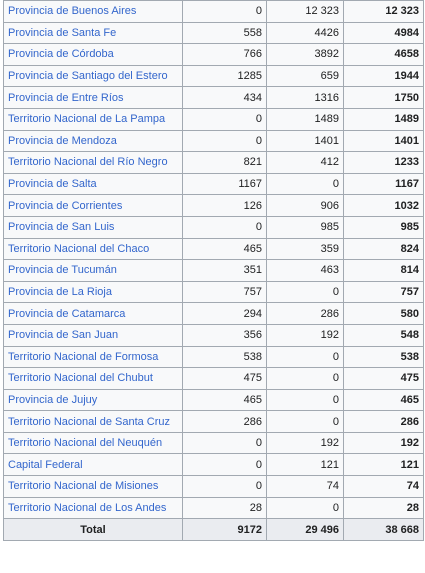  What do you see at coordinates (224, 205) in the screenshot?
I see `value-col-a: 126` at bounding box center [224, 205].